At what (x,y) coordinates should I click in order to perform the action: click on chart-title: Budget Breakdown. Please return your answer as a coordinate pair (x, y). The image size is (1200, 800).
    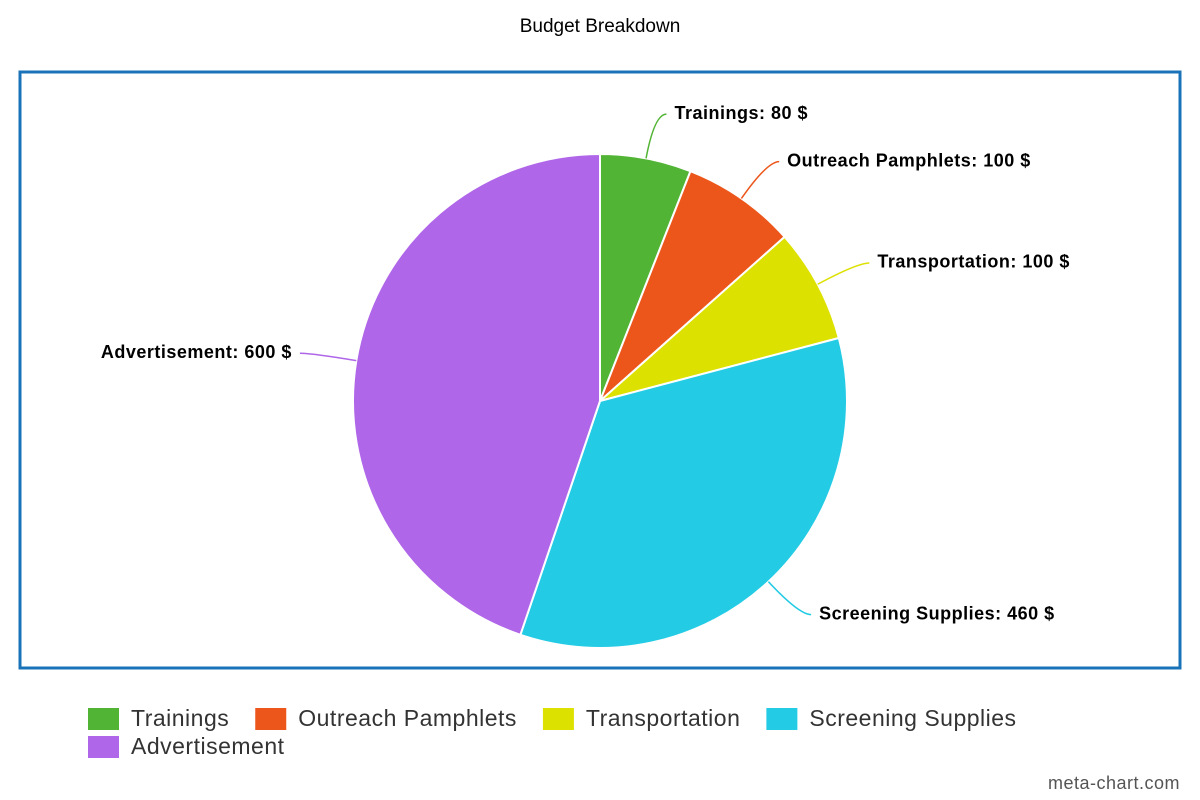
    Looking at the image, I should click on (600, 26).